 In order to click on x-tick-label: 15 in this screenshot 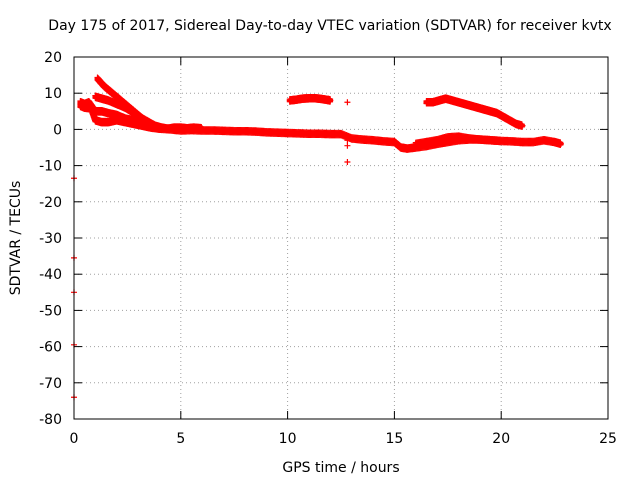, I will do `click(394, 439)`.